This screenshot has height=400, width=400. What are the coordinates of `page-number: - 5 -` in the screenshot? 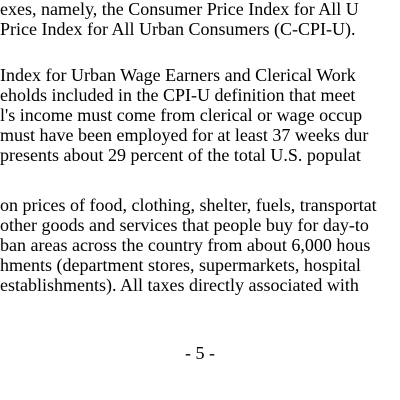 It's located at (200, 353).